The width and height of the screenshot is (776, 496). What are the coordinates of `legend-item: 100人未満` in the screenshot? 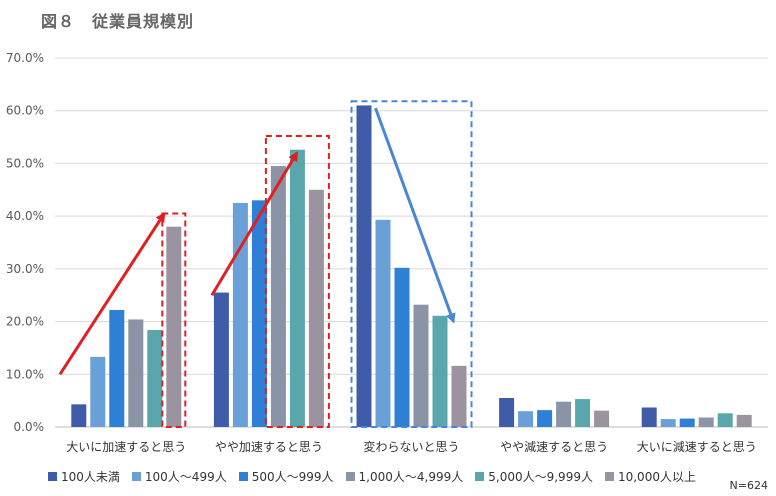 It's located at (84, 476).